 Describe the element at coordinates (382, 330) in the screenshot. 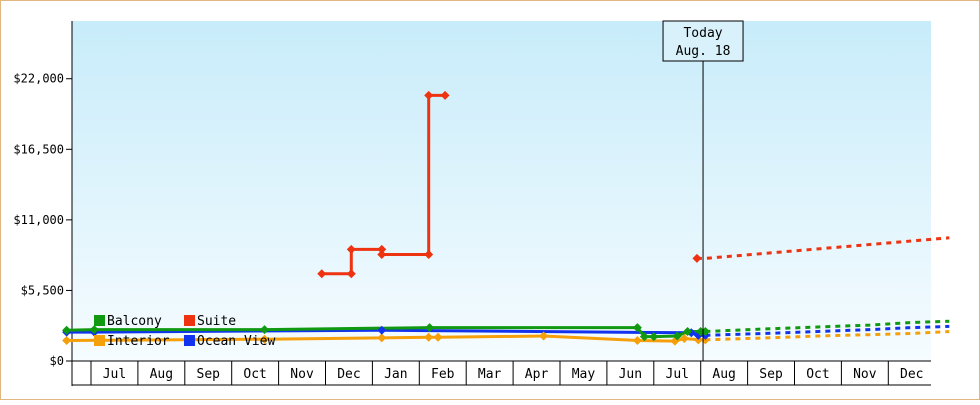

I see `ocean-view-point` at that location.